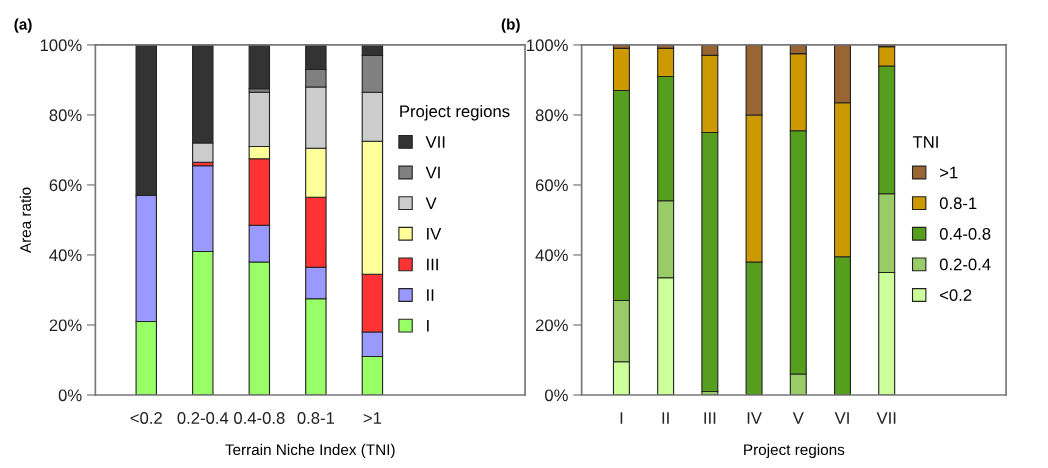 Image resolution: width=1048 pixels, height=468 pixels. What do you see at coordinates (25, 220) in the screenshot?
I see `y-axis-title: Area ratio` at bounding box center [25, 220].